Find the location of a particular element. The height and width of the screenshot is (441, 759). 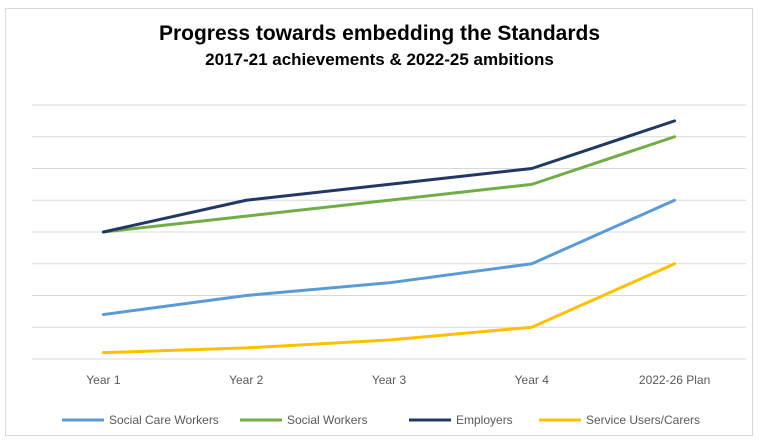

chart-subtitle: 2017-21 achievements & 2022-25 ambitions is located at coordinates (379, 59).